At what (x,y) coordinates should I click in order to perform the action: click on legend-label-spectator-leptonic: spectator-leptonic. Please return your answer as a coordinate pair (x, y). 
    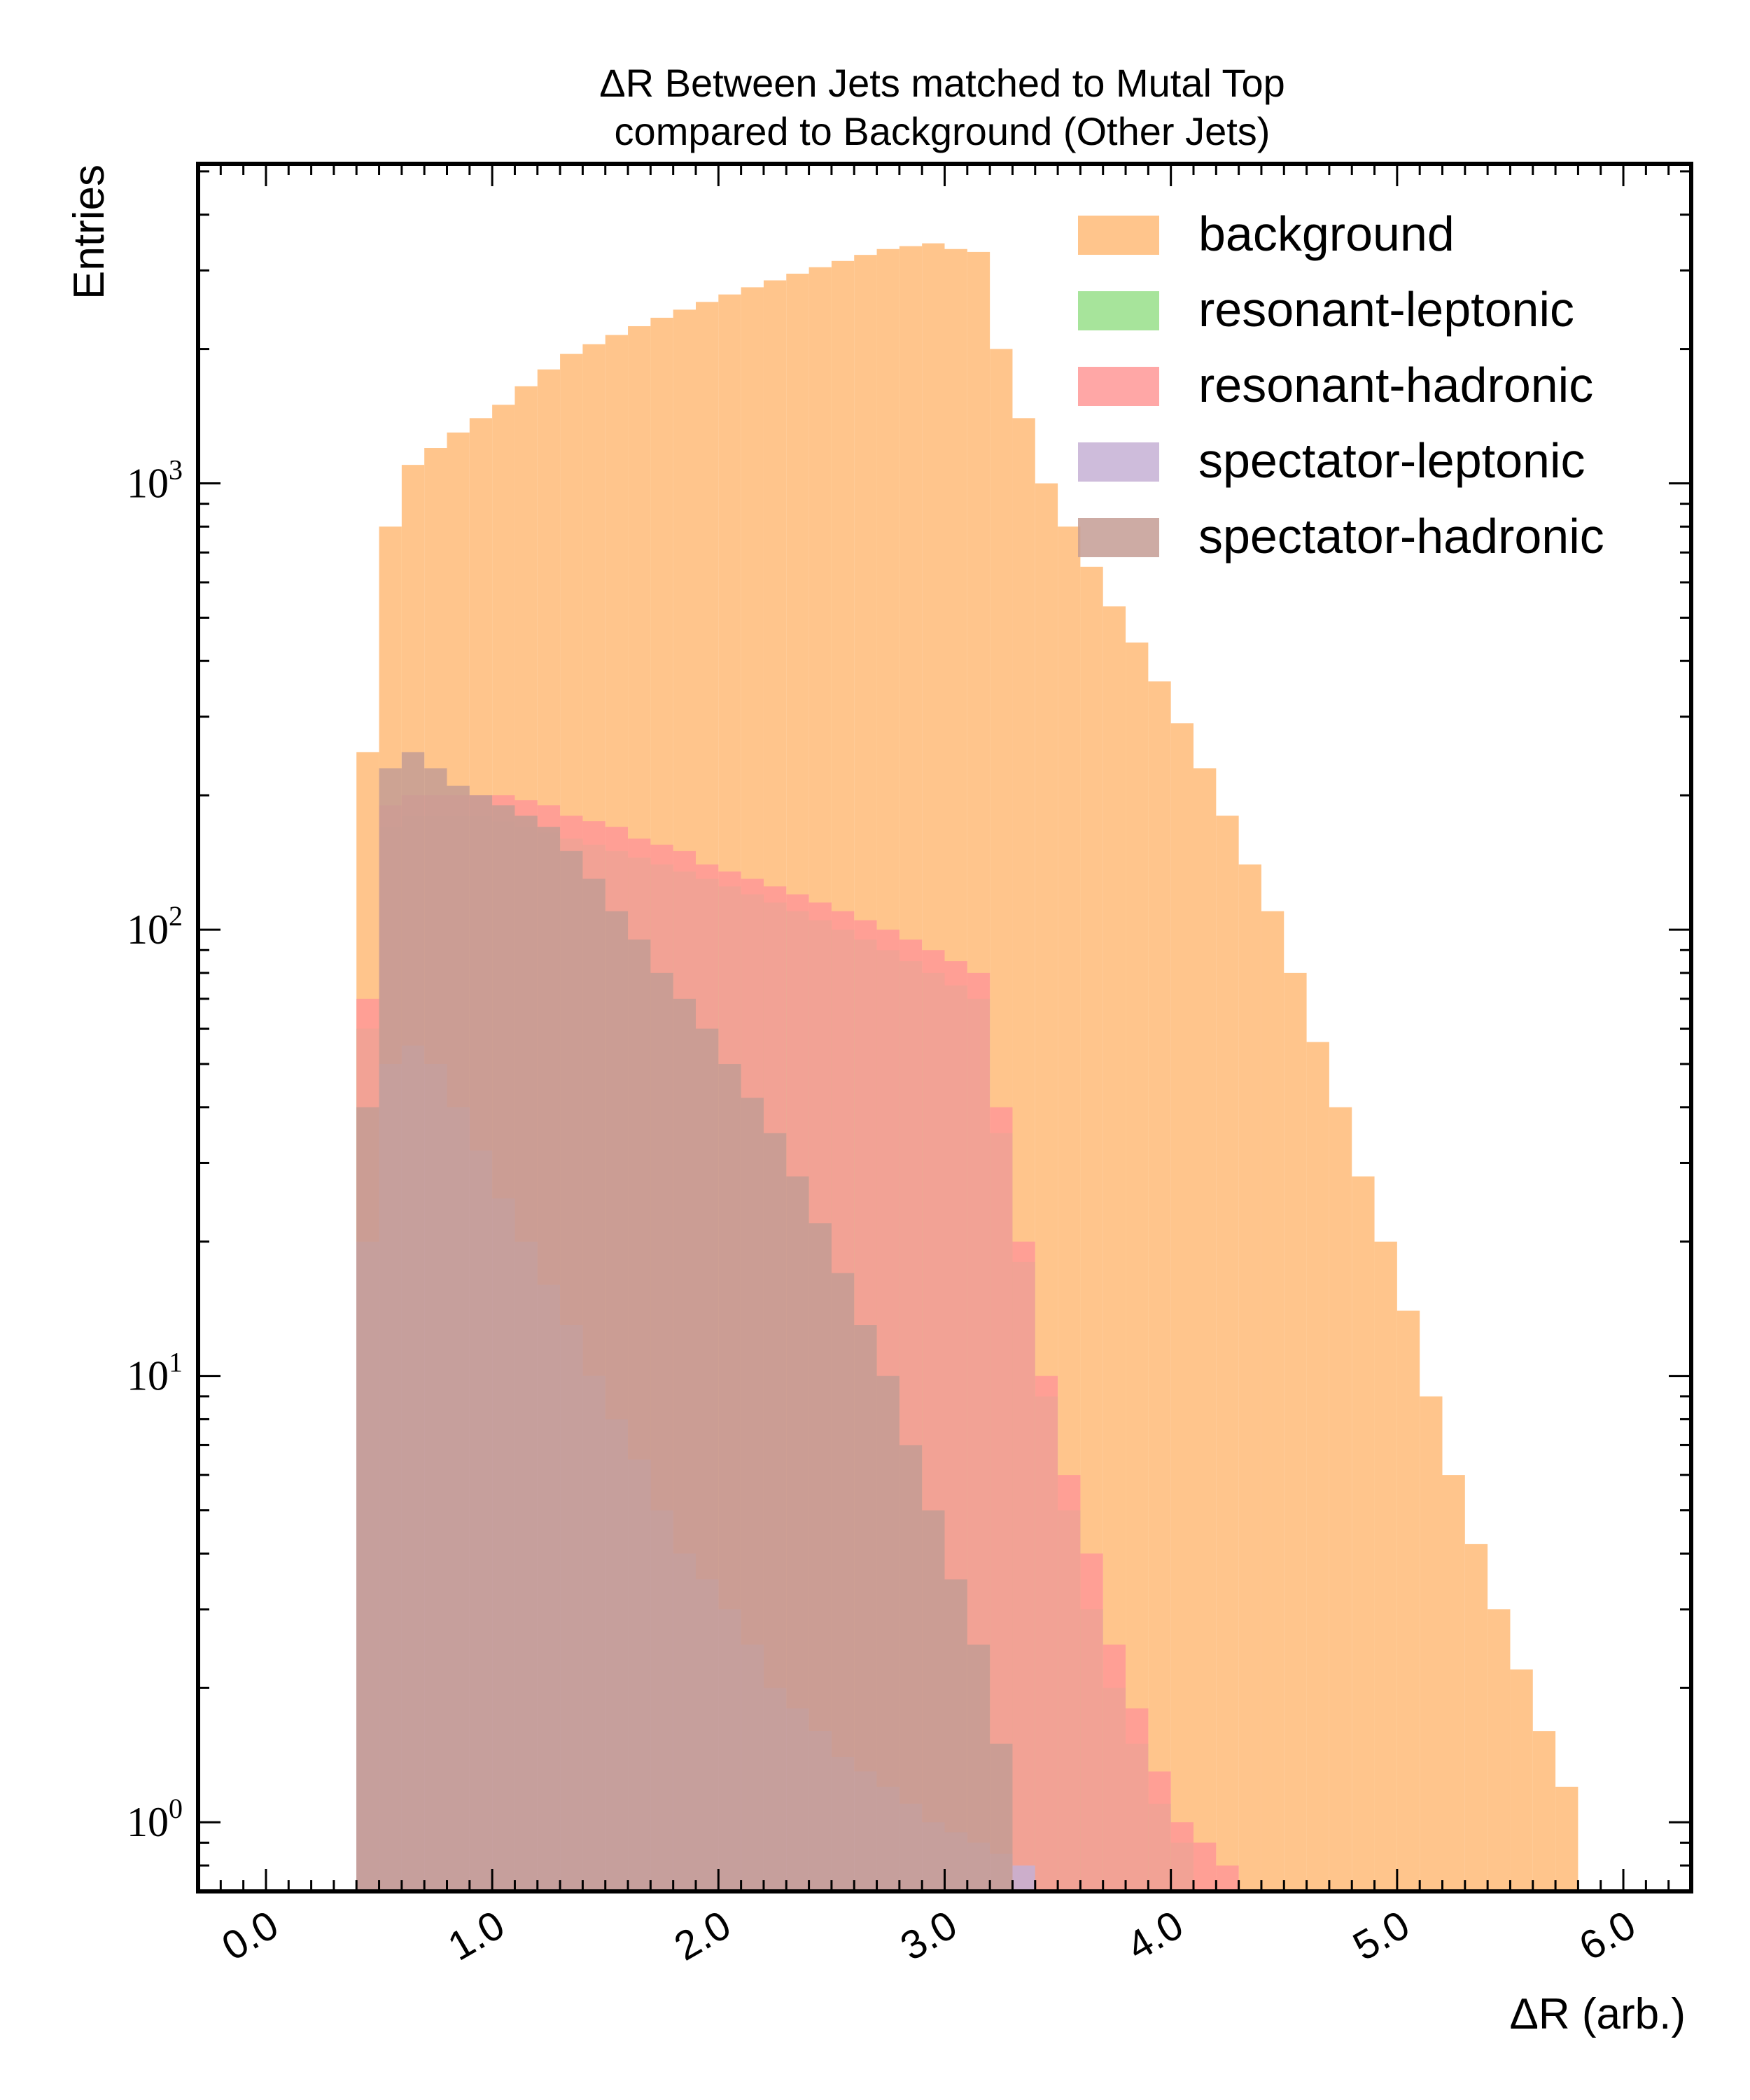
    Looking at the image, I should click on (1392, 460).